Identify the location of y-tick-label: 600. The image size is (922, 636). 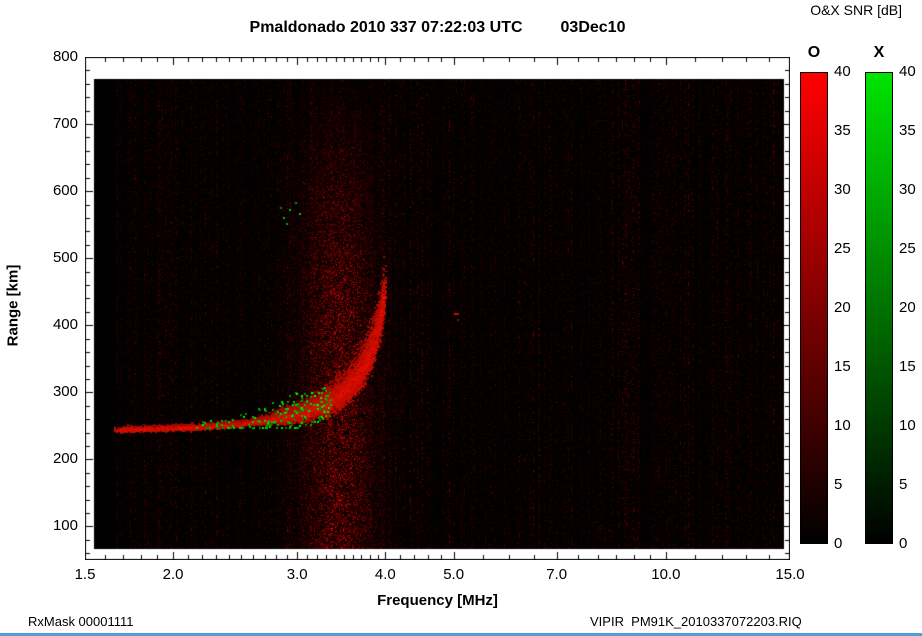
(65, 191).